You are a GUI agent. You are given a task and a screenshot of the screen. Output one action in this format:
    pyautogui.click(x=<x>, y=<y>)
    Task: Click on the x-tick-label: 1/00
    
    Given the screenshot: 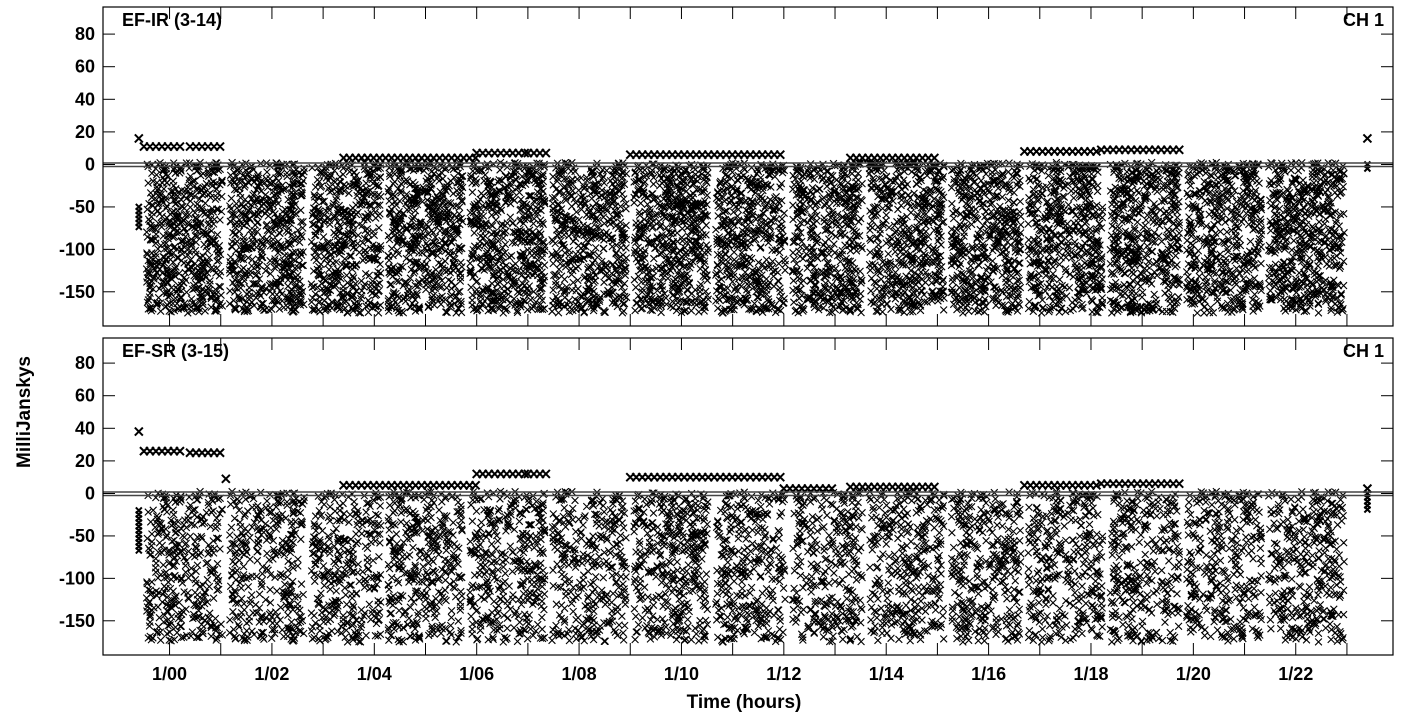 What is the action you would take?
    pyautogui.click(x=169, y=674)
    